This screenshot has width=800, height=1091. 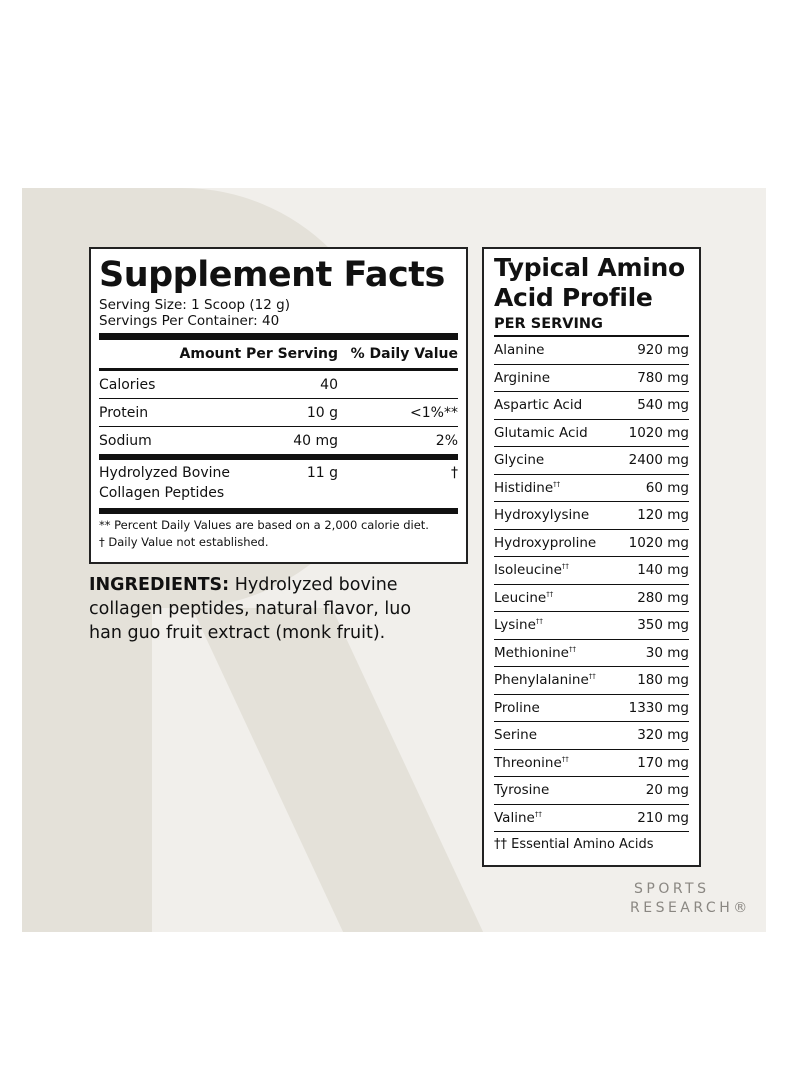 I want to click on amino-name: Lysine††, so click(x=518, y=625).